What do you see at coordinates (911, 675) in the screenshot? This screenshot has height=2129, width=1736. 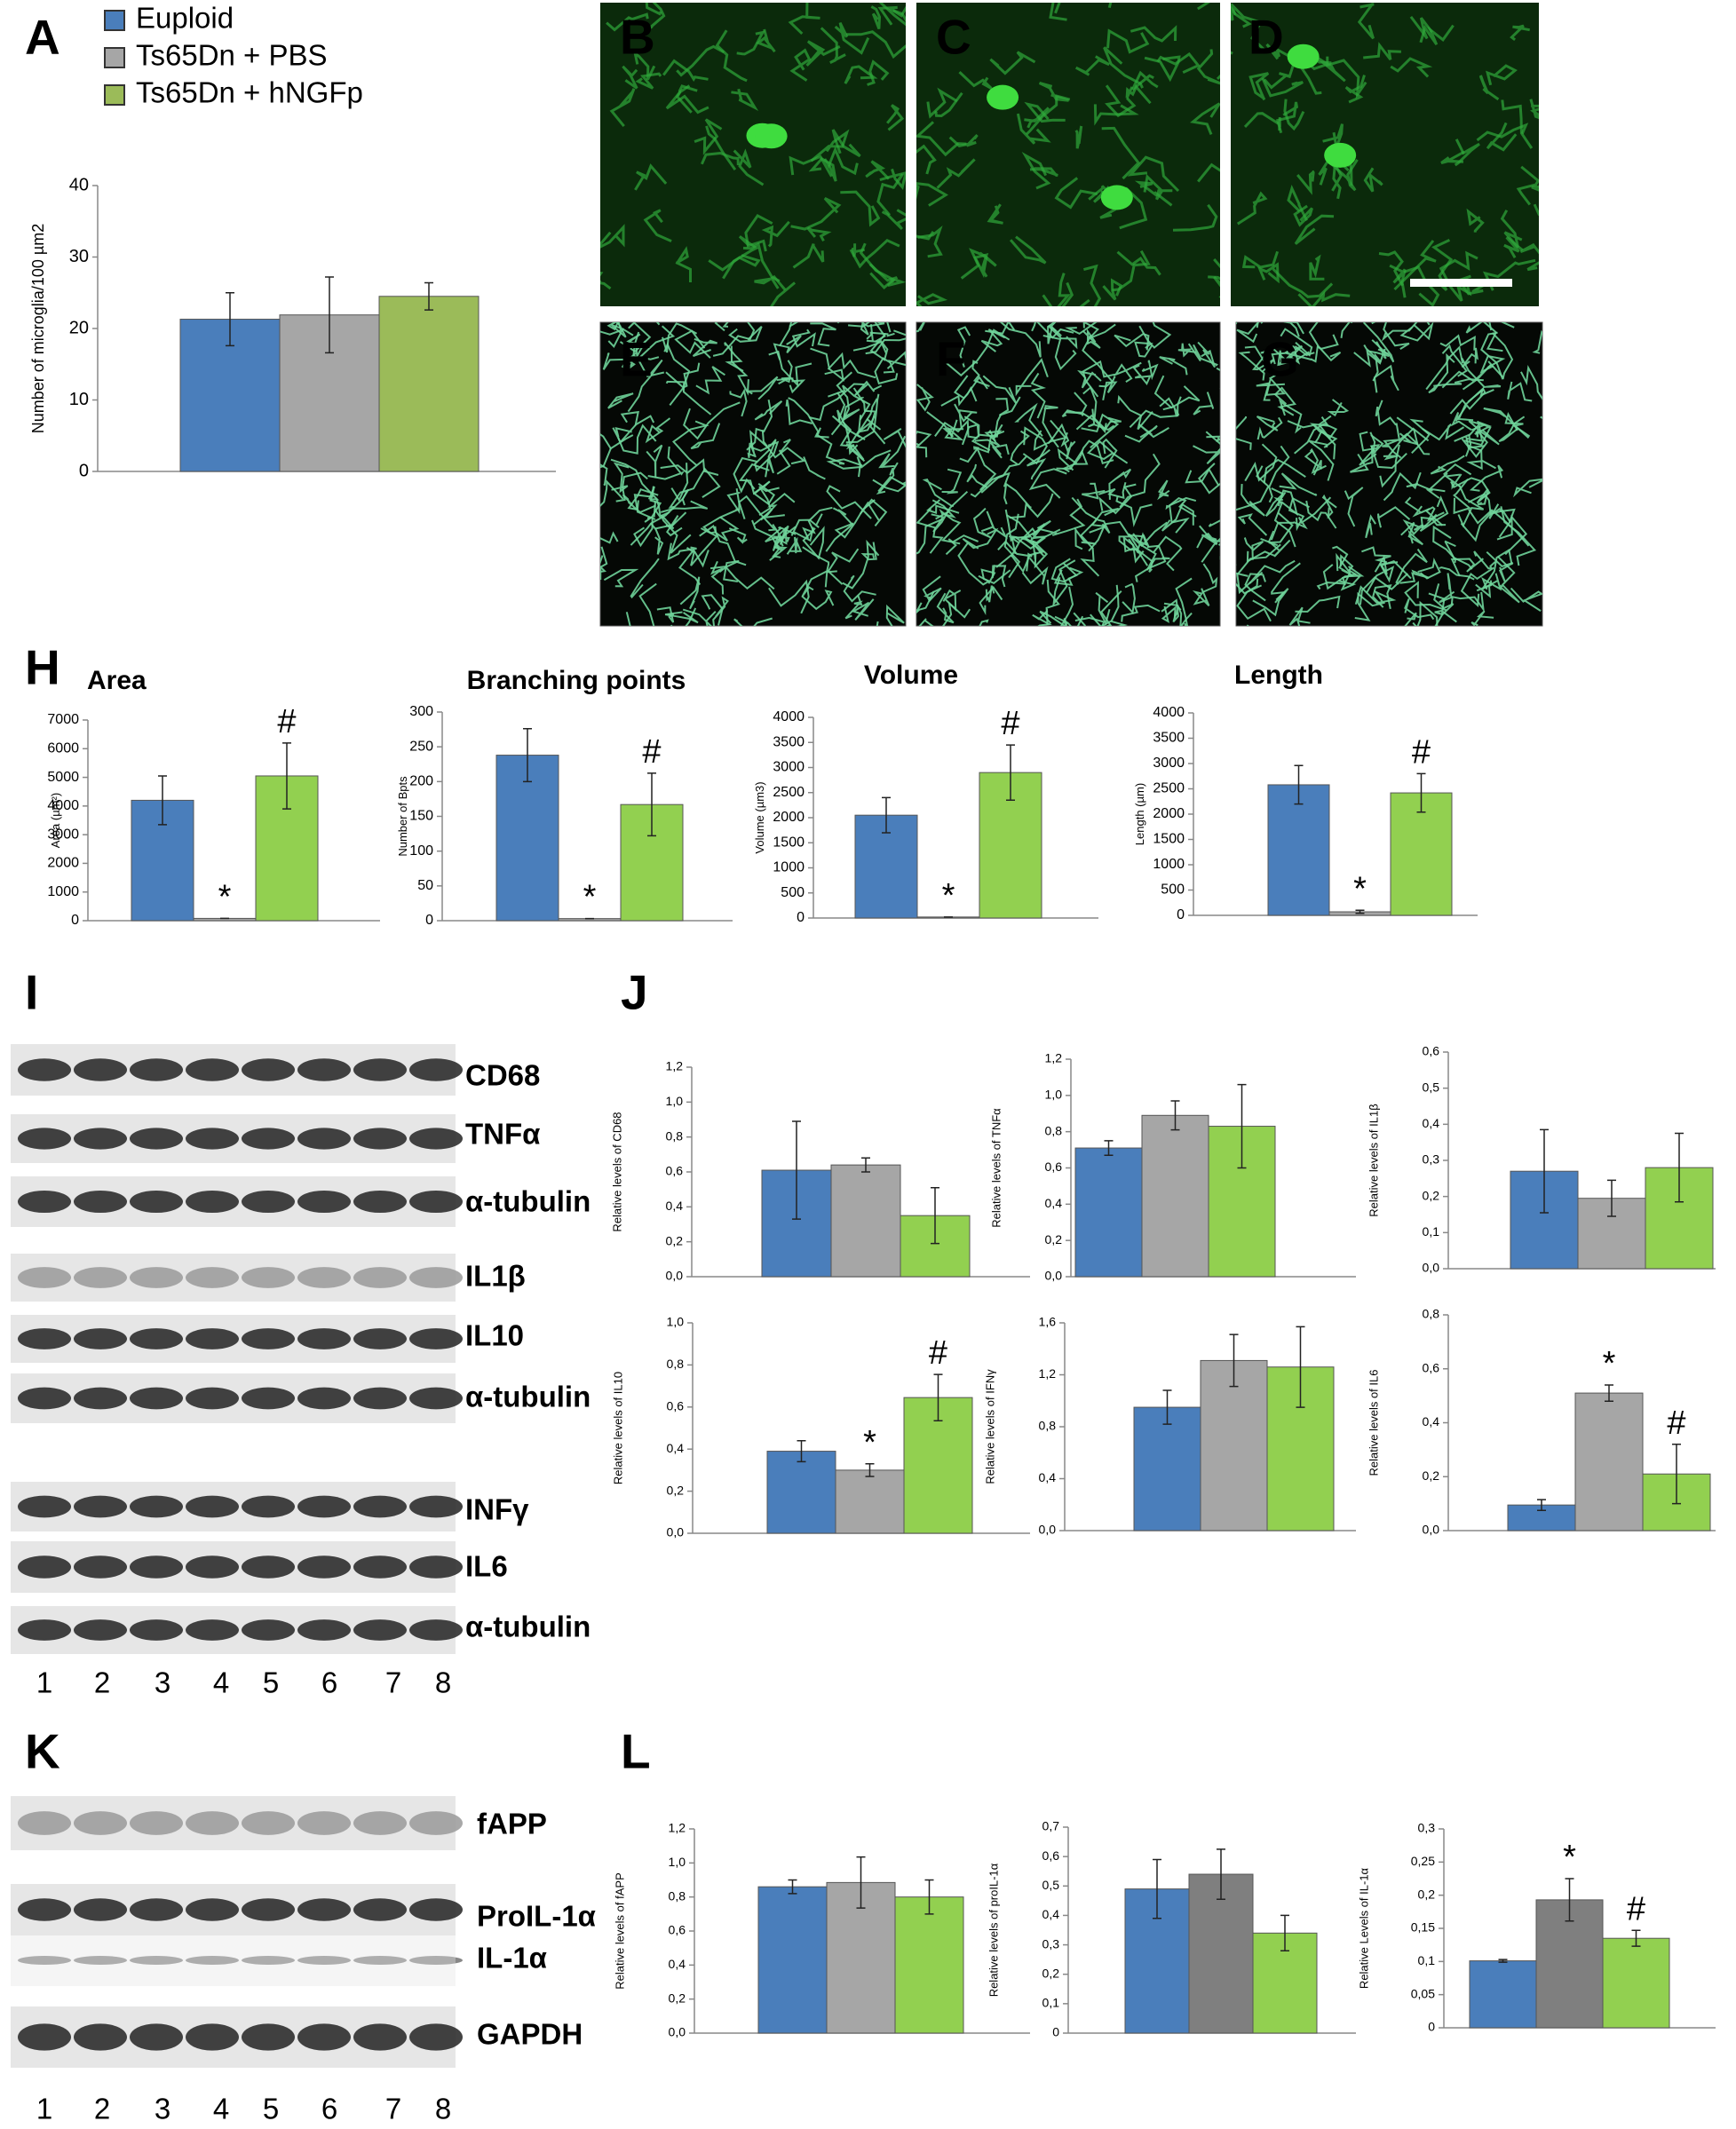 I see `chart-title: Volume` at bounding box center [911, 675].